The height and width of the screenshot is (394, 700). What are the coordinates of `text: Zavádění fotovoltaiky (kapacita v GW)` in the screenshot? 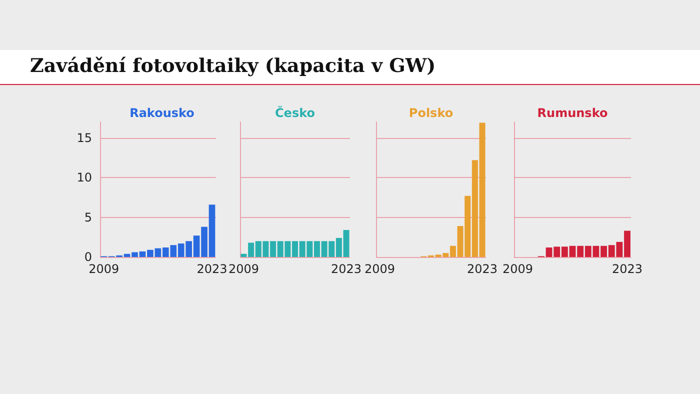 It's located at (233, 66).